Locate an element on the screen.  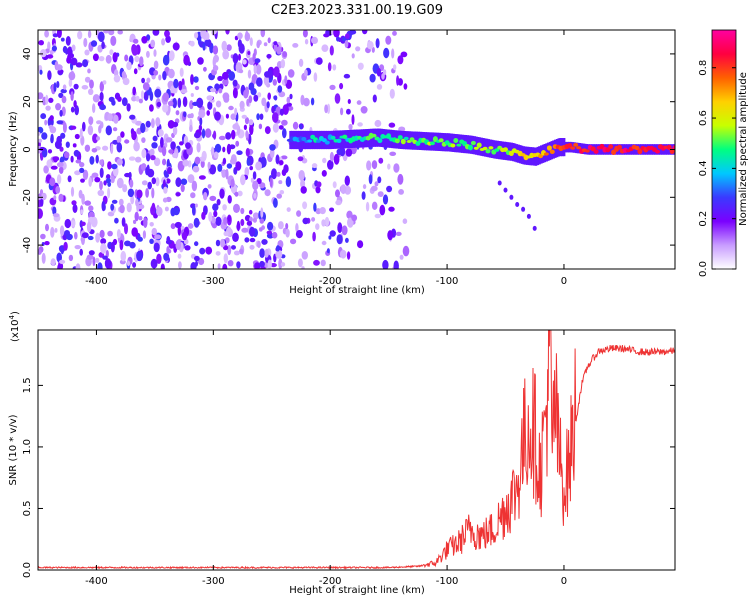
snr-scale-factor: (x104) is located at coordinates (14, 326).